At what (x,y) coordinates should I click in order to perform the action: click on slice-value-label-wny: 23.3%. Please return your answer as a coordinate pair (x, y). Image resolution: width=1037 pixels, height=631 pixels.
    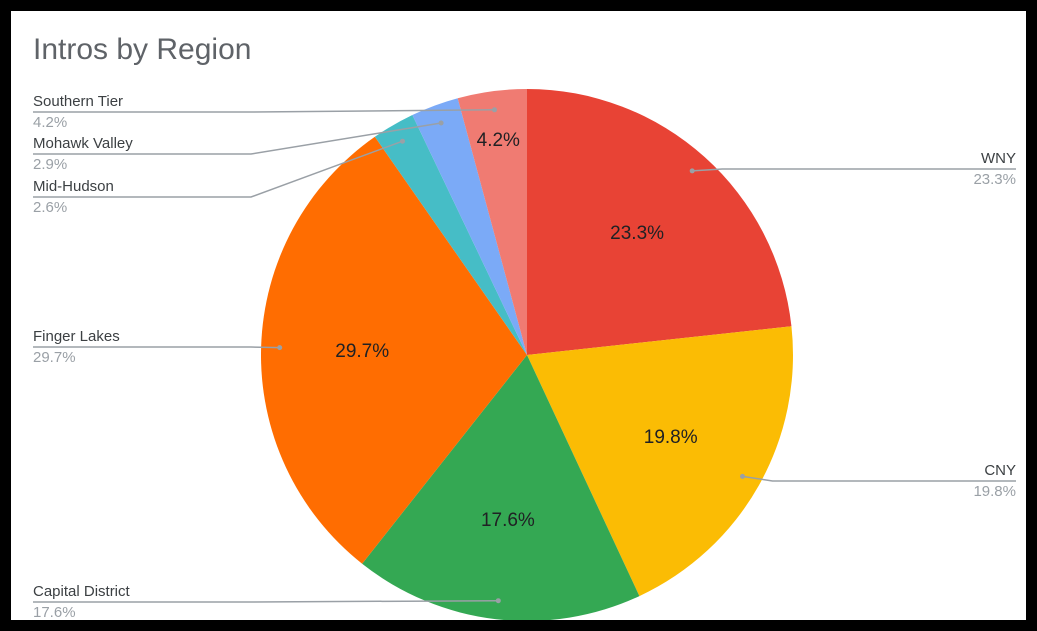
    Looking at the image, I should click on (637, 233).